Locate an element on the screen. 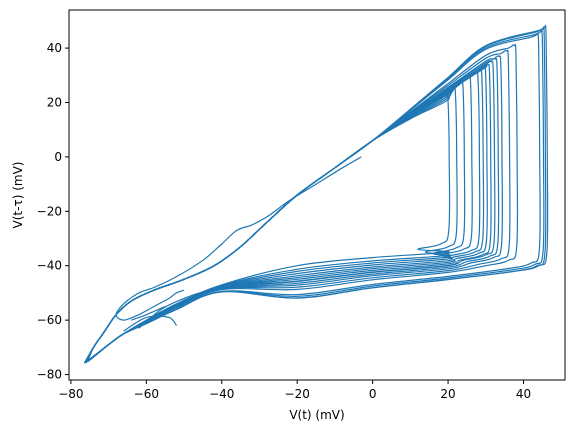  y-tick-label: 20 is located at coordinates (54, 103).